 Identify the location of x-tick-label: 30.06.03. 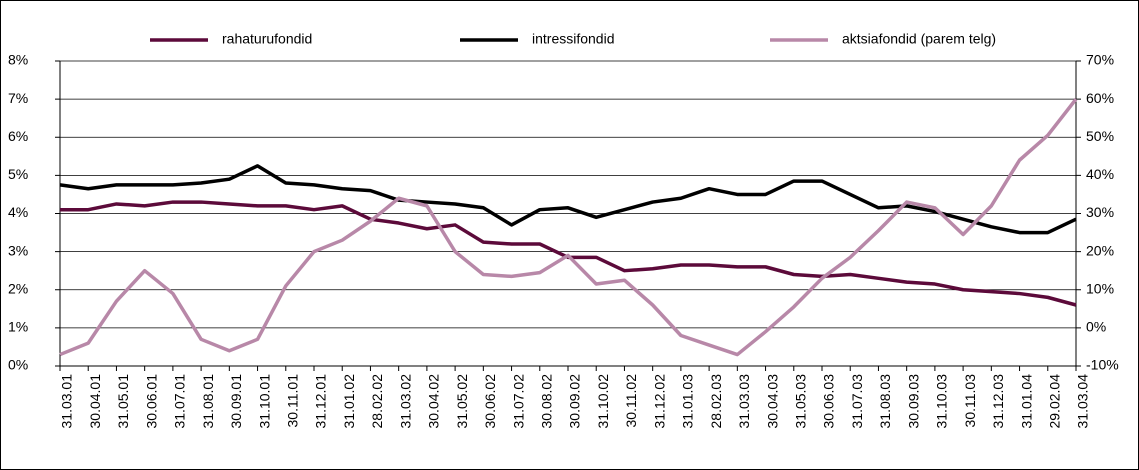
(829, 401).